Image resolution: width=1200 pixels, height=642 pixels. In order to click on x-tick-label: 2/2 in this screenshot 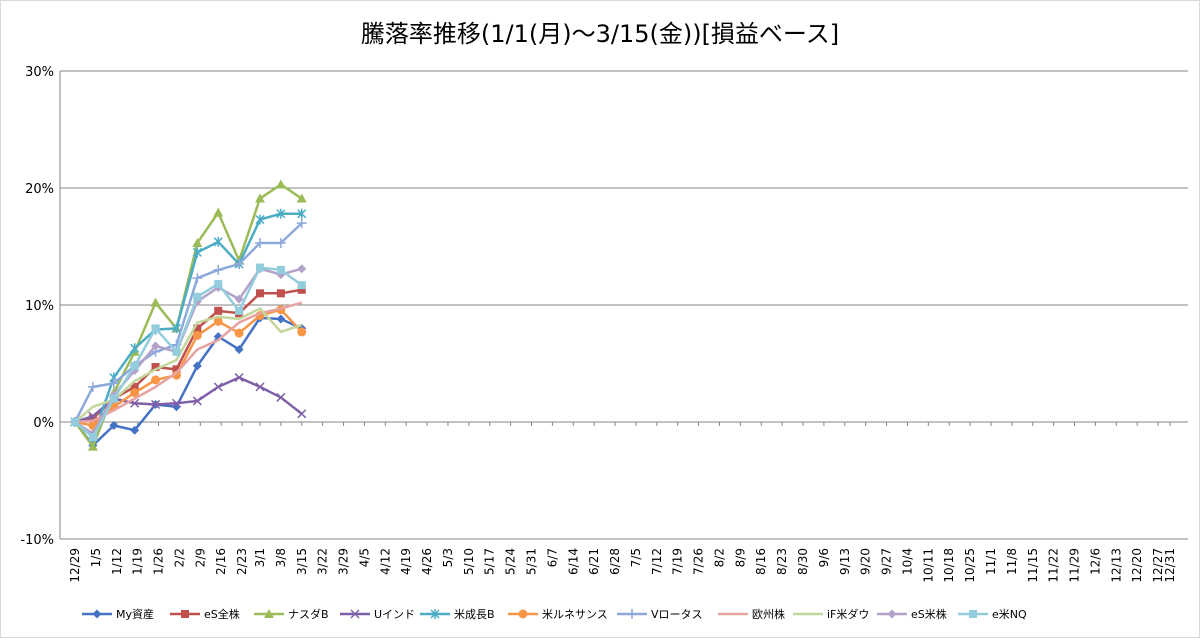, I will do `click(179, 557)`.